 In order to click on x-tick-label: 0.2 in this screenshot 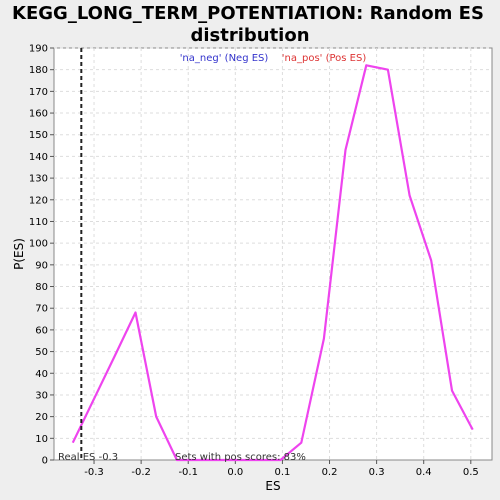, I will do `click(330, 472)`.